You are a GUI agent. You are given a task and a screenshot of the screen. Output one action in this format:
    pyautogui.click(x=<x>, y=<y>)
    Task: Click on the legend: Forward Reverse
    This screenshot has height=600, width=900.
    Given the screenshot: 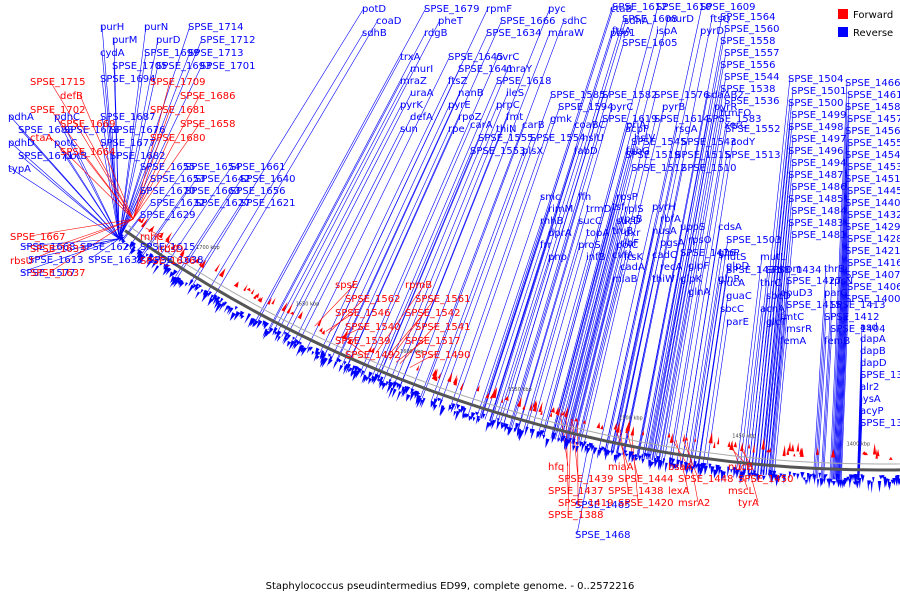 What is the action you would take?
    pyautogui.click(x=865, y=24)
    